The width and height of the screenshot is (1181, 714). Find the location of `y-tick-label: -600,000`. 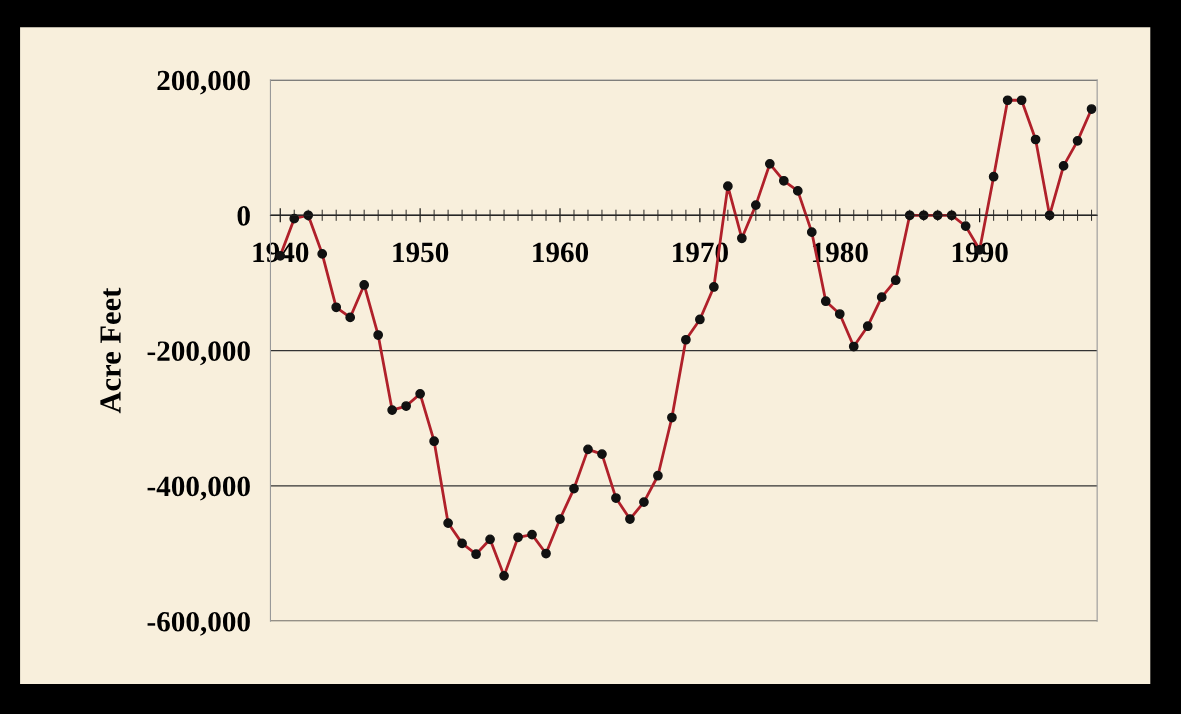

y-tick-label: -600,000 is located at coordinates (198, 623).